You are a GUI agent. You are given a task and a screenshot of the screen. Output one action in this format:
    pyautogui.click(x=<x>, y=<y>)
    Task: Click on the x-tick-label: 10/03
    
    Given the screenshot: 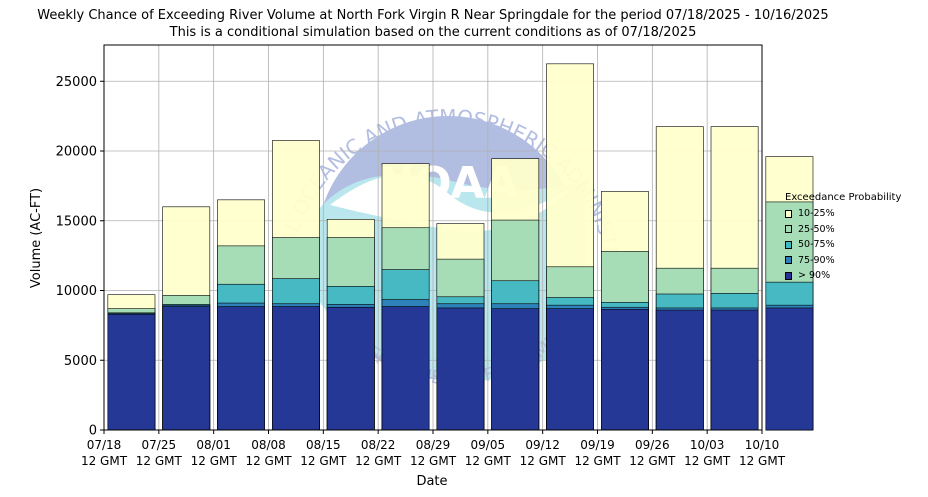 What is the action you would take?
    pyautogui.click(x=707, y=445)
    